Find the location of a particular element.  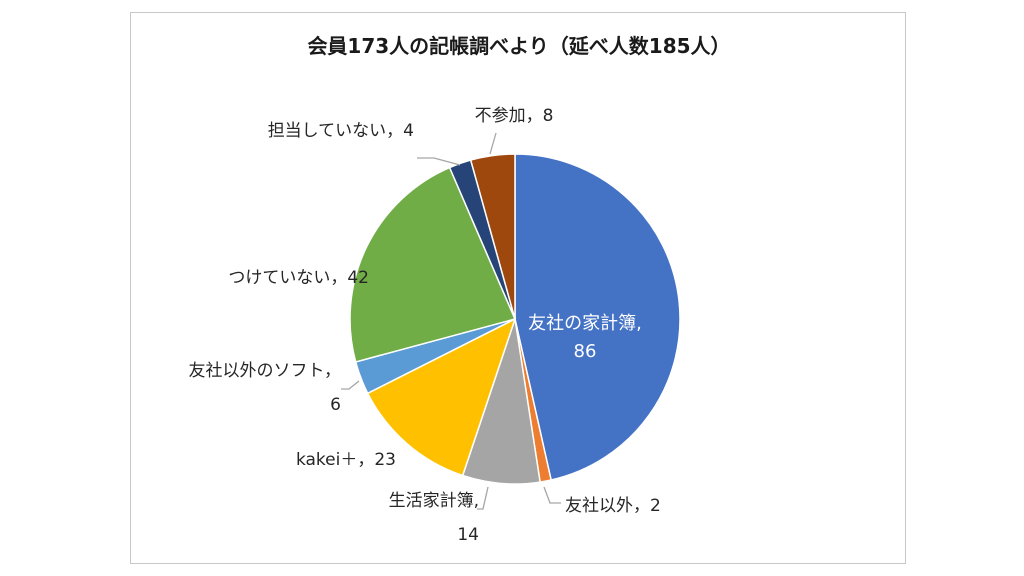

data-label: 友社の家計簿, 86 is located at coordinates (585, 337).